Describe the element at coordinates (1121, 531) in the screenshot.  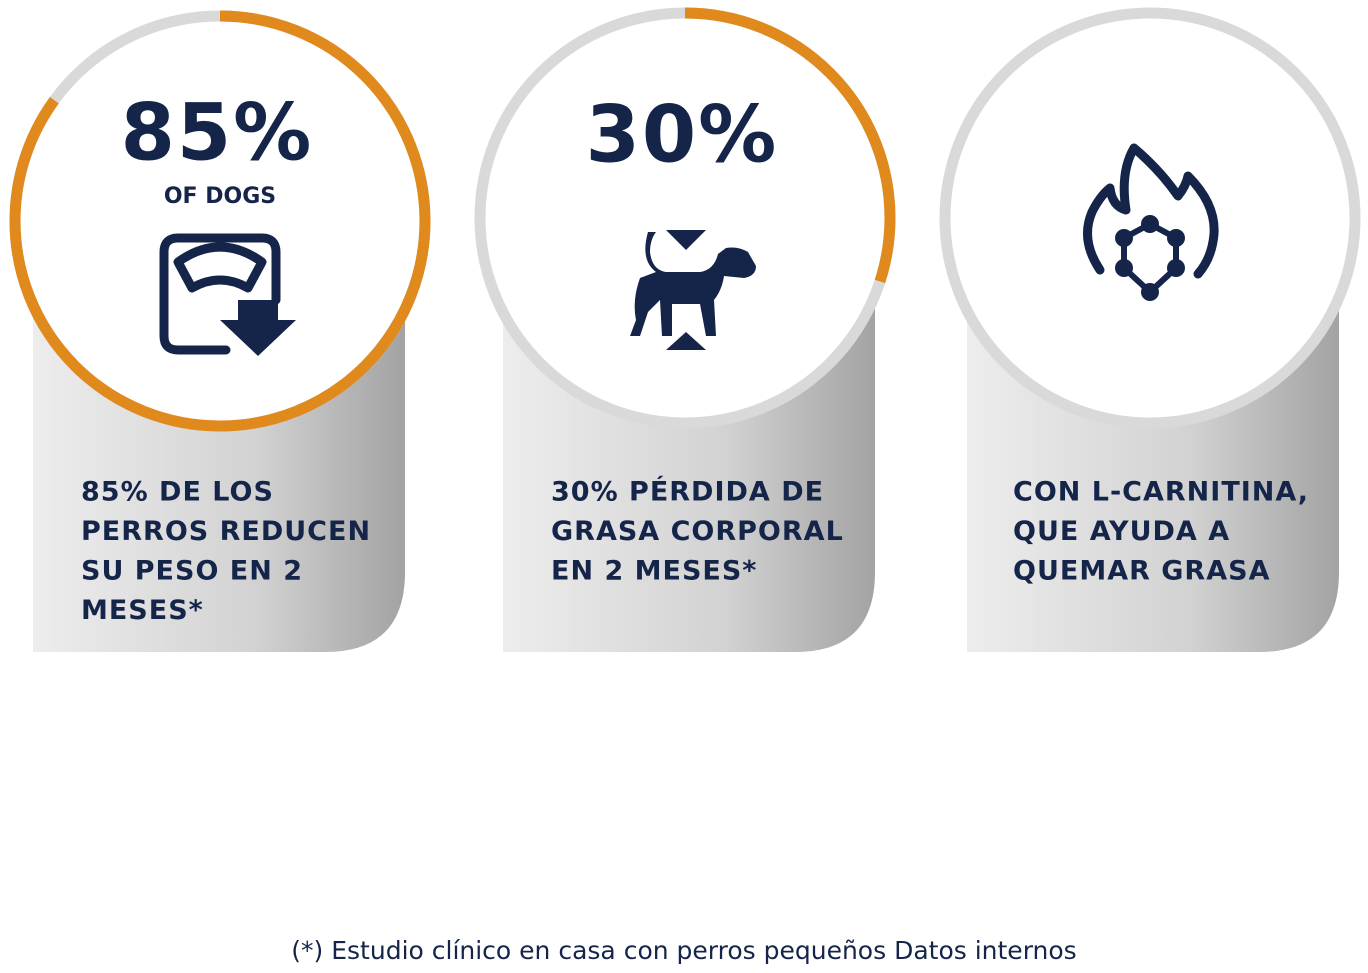
I see `description-line: QUE AYUDA A` at that location.